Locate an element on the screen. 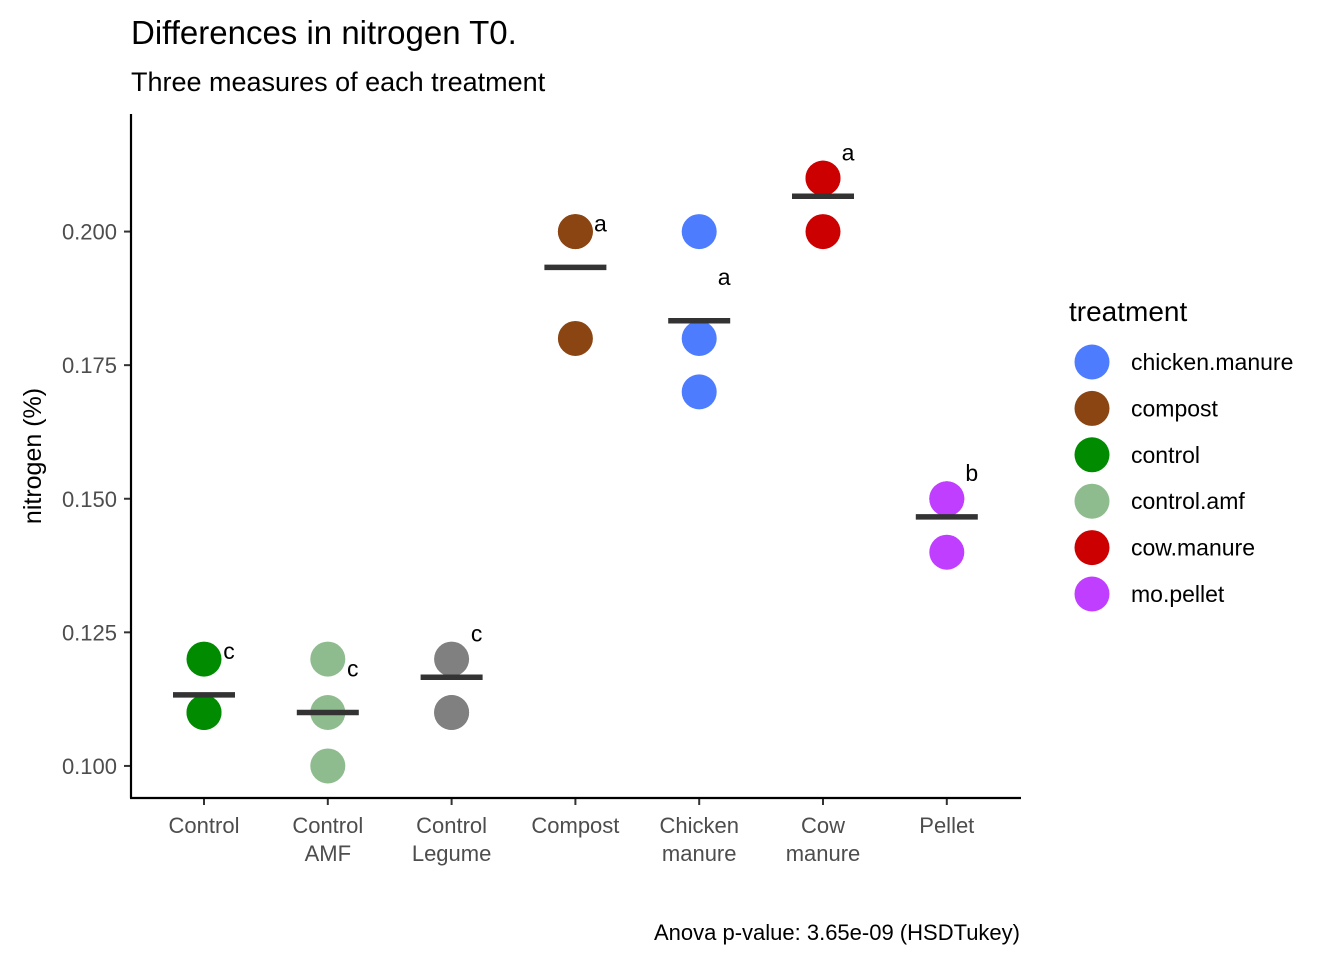 The width and height of the screenshot is (1344, 960). y-tick-label: 0.125 is located at coordinates (89, 632).